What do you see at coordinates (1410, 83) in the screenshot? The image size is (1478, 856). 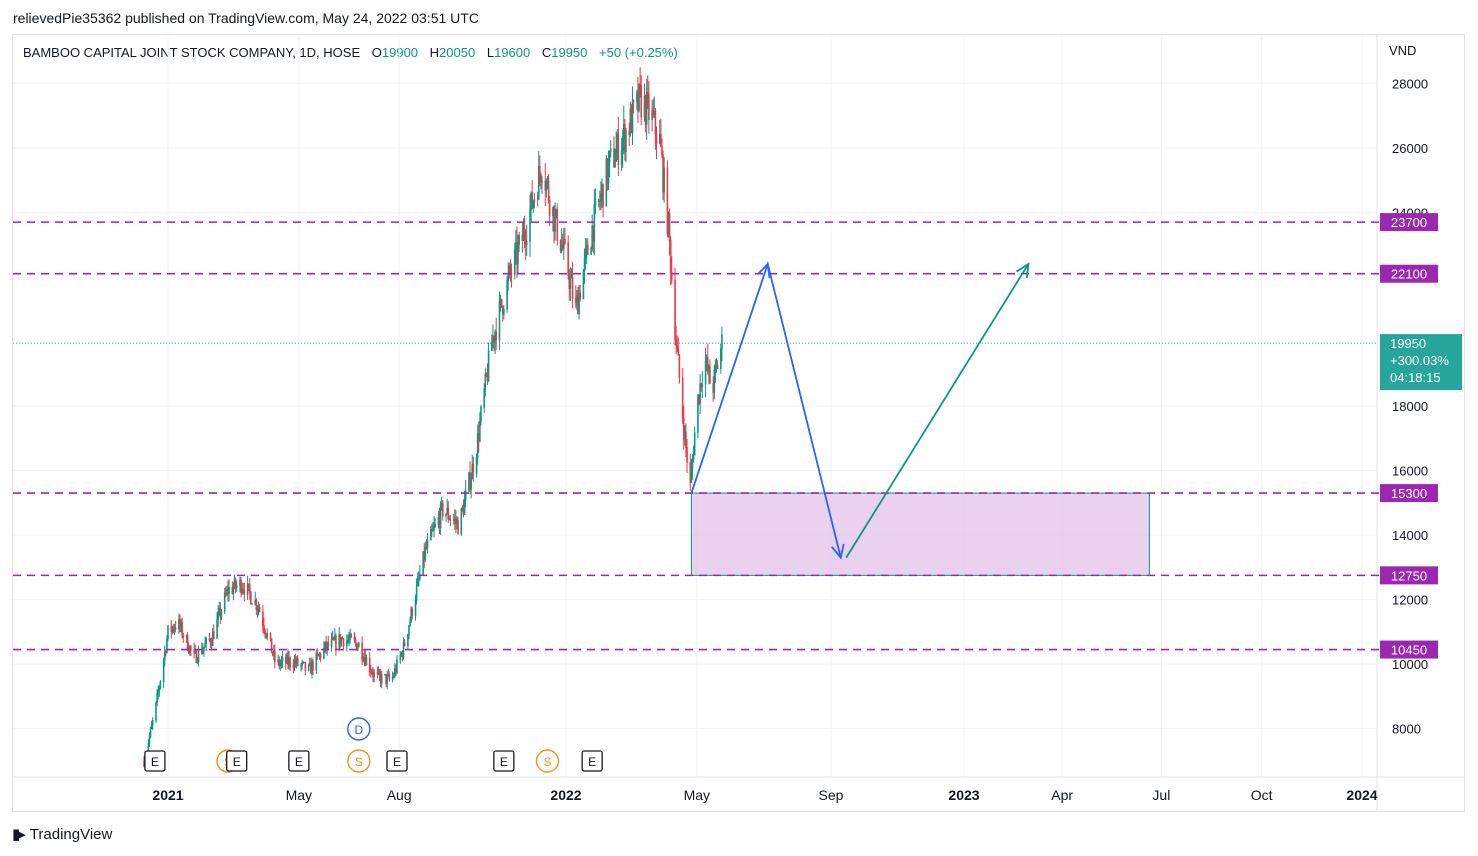 I see `y-tick-label: 28000` at bounding box center [1410, 83].